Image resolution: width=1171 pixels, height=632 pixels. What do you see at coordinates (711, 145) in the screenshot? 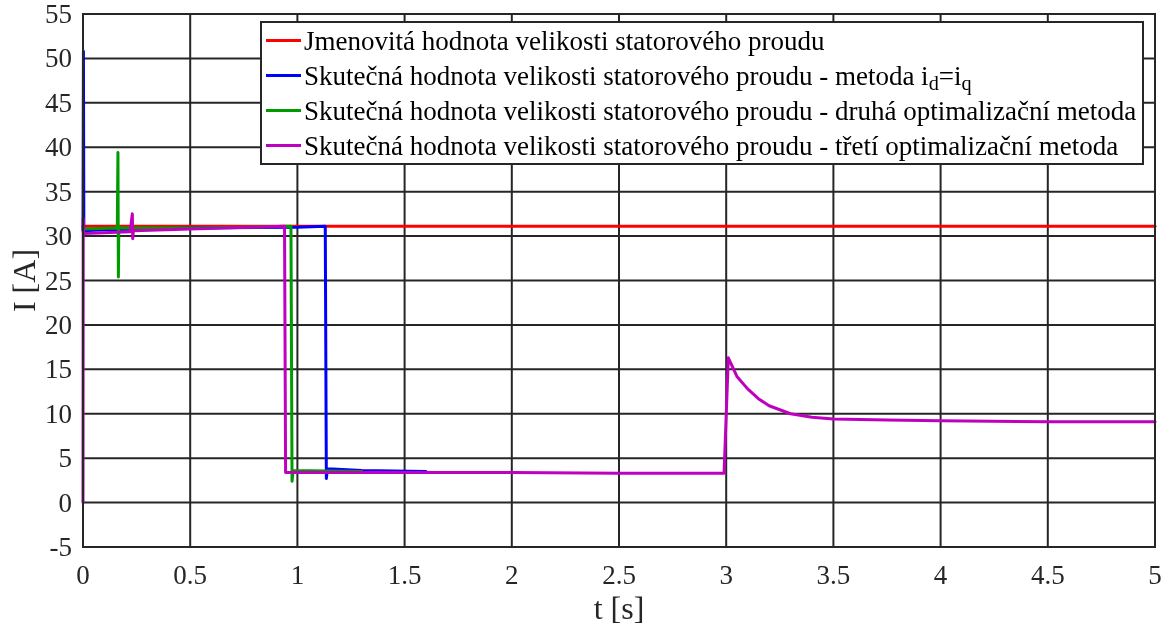
I see `legend-label: Skutečná hodnota velikosti statorového proudu - třetí optimalizační metoda` at bounding box center [711, 145].